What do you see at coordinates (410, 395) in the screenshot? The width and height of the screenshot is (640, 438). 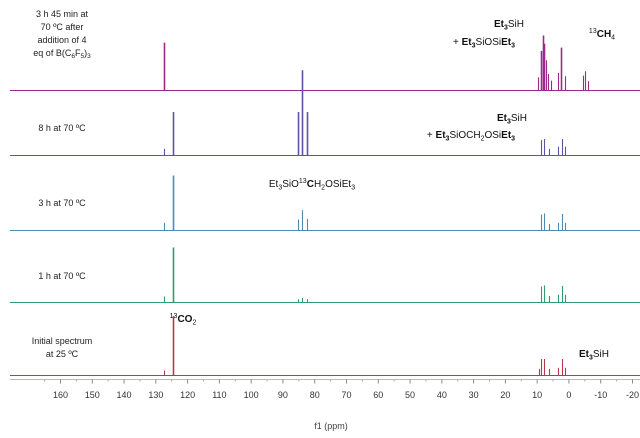 I see `x-tick-label: 50` at bounding box center [410, 395].